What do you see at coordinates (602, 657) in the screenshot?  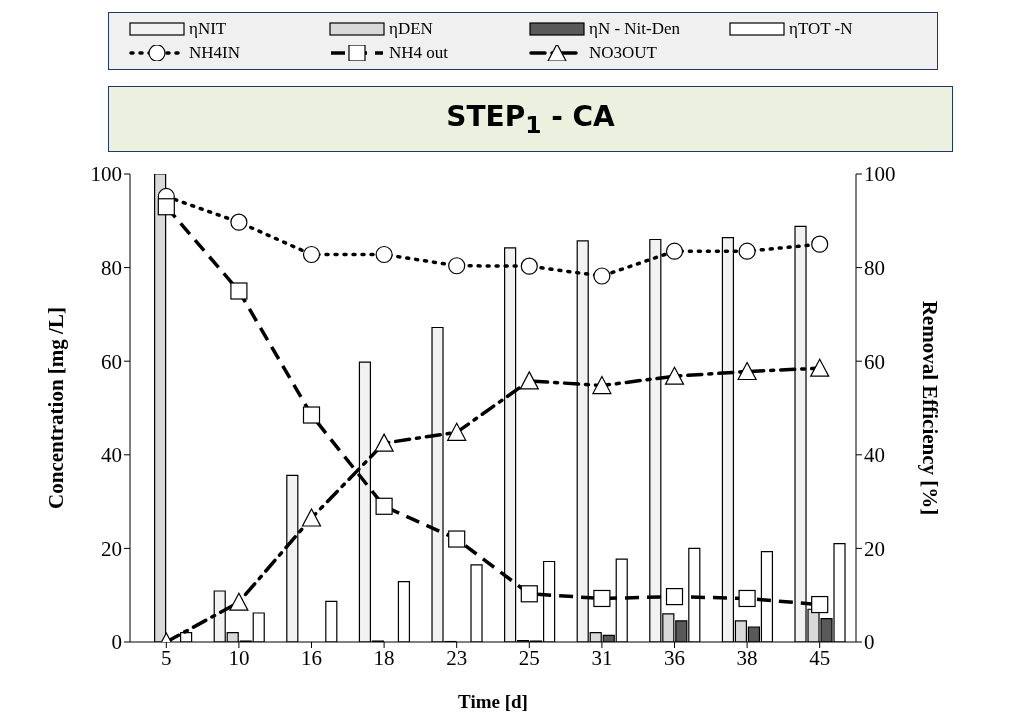 I see `x-tick-label: 31` at bounding box center [602, 657].